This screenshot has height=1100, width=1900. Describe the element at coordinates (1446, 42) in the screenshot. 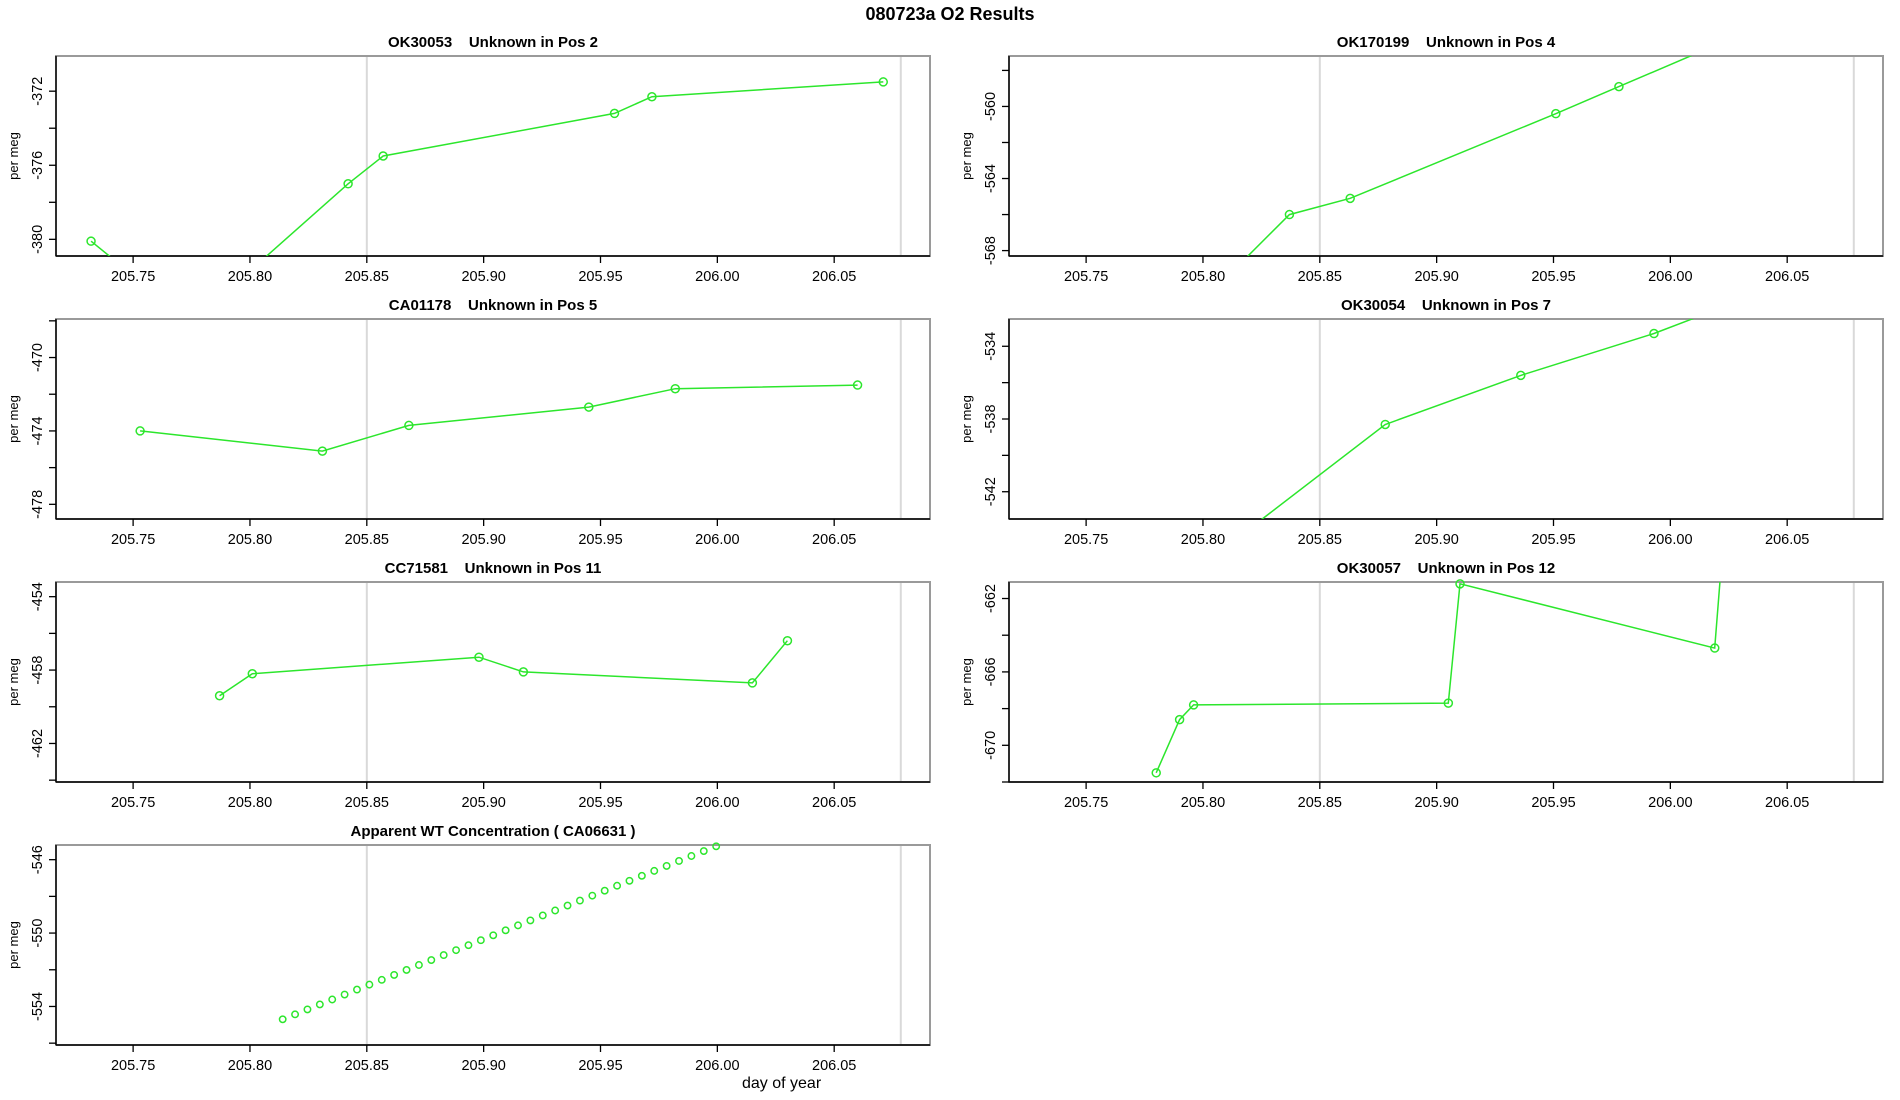

I see `plot-title-ok170199: OK170199 Unknown in Pos 4` at that location.